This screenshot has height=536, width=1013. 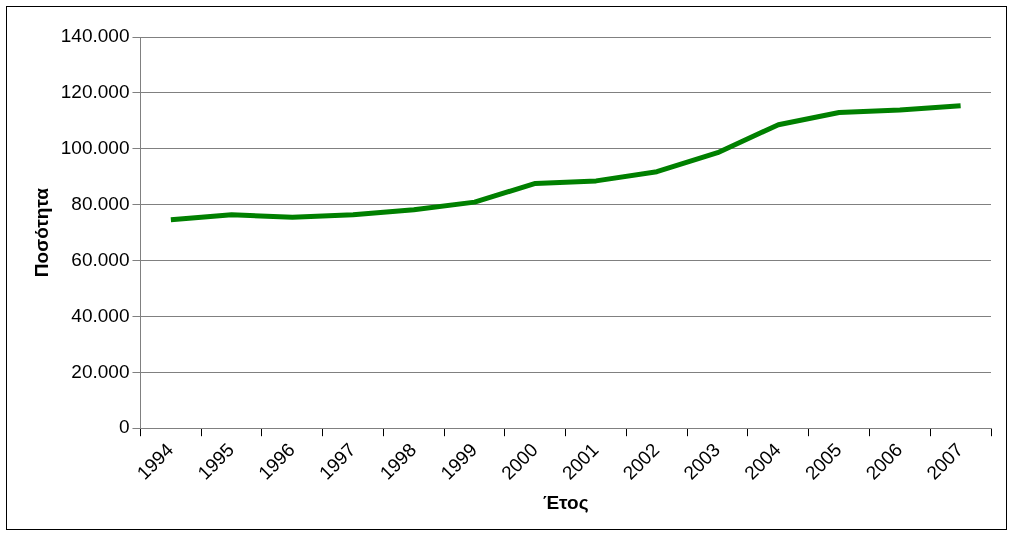 I want to click on y-tick-label: 80.000, so click(x=100, y=203).